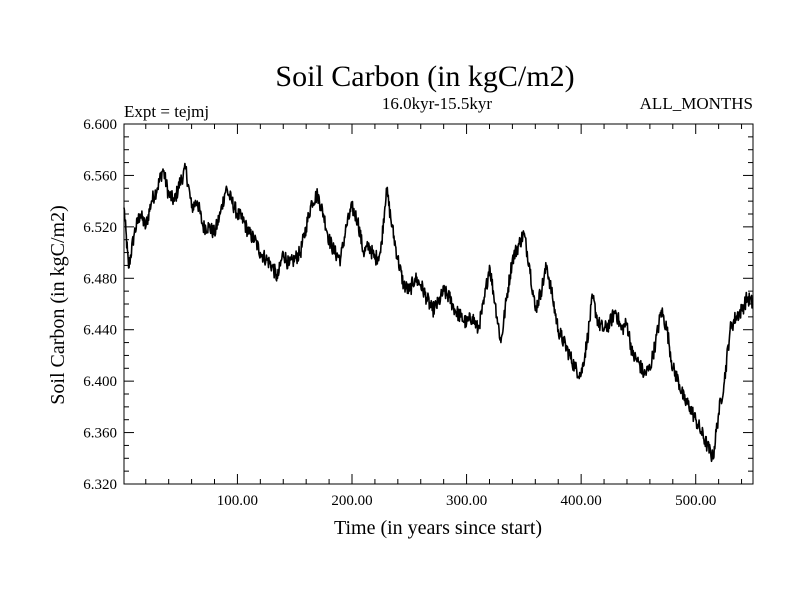 This screenshot has width=800, height=600. What do you see at coordinates (100, 485) in the screenshot?
I see `y-tick-label: 6.320` at bounding box center [100, 485].